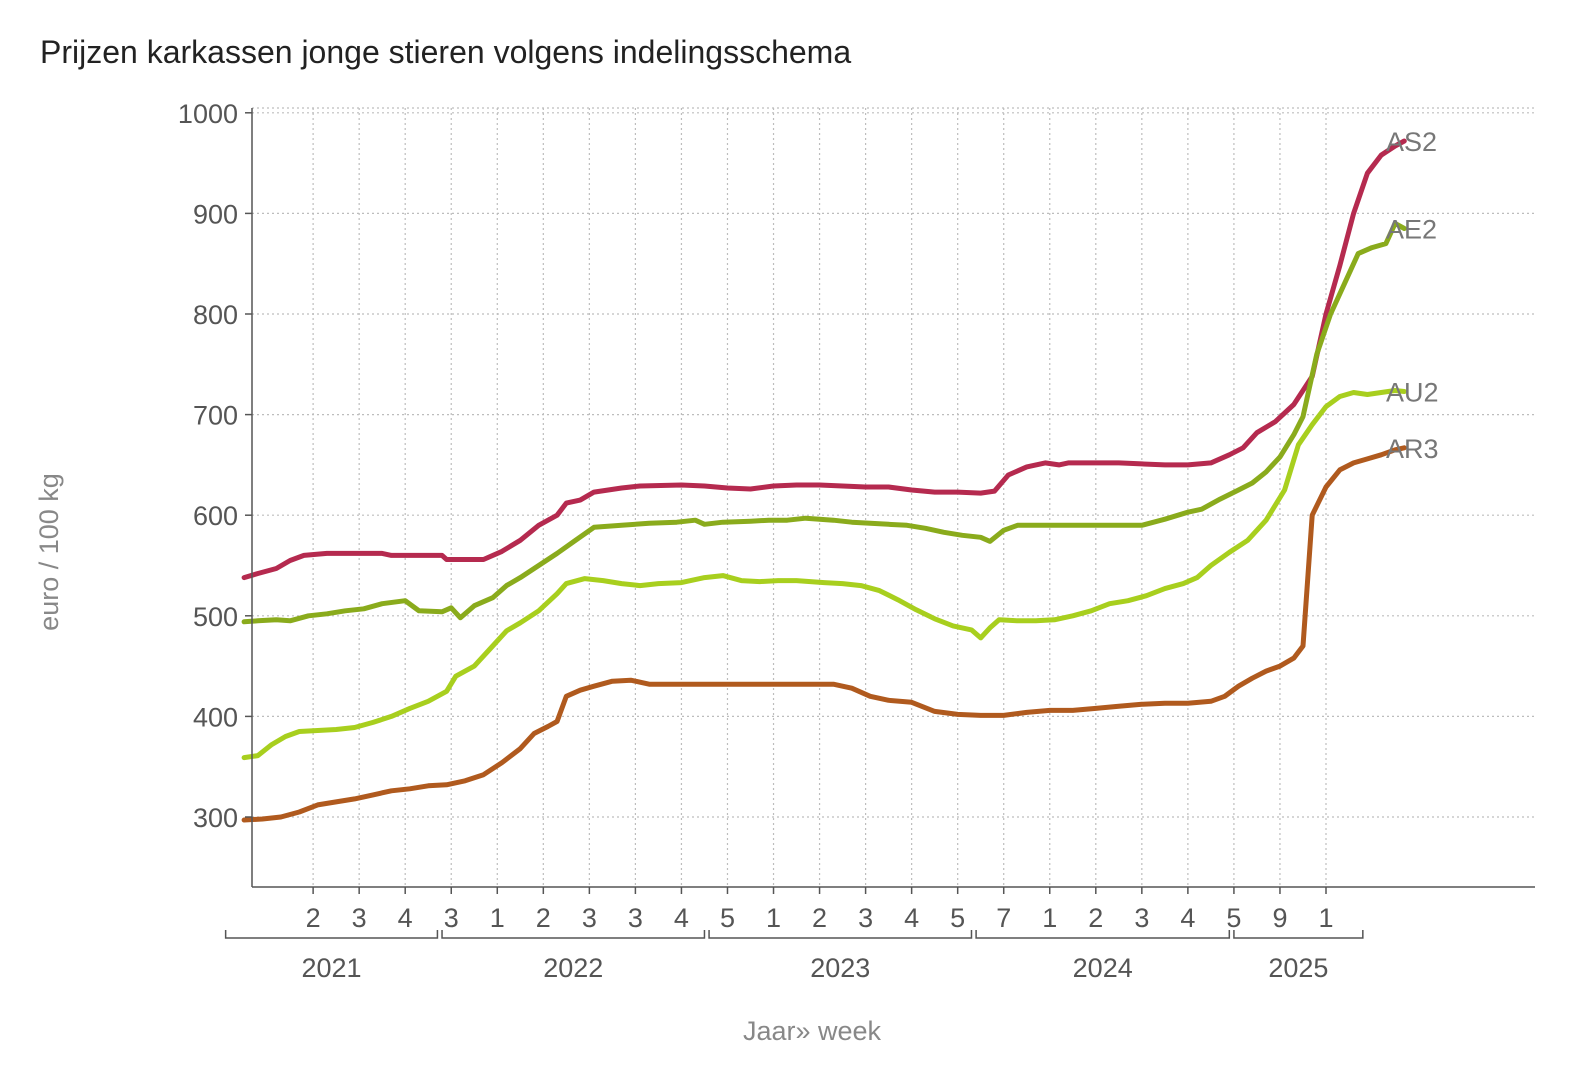  Describe the element at coordinates (215, 315) in the screenshot. I see `y-tick-label: 800` at that location.